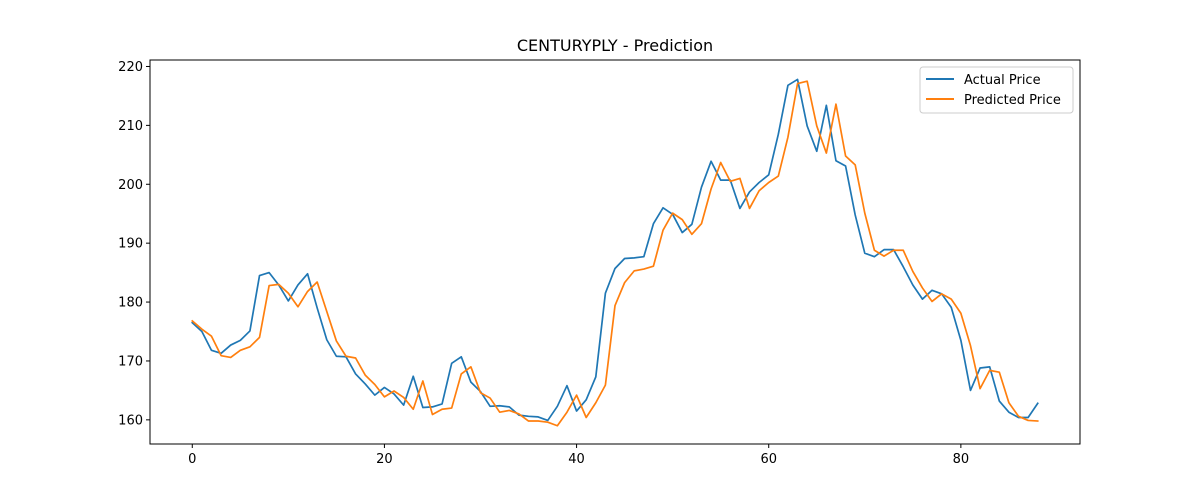  Describe the element at coordinates (130, 420) in the screenshot. I see `y-tick-label: 160` at that location.